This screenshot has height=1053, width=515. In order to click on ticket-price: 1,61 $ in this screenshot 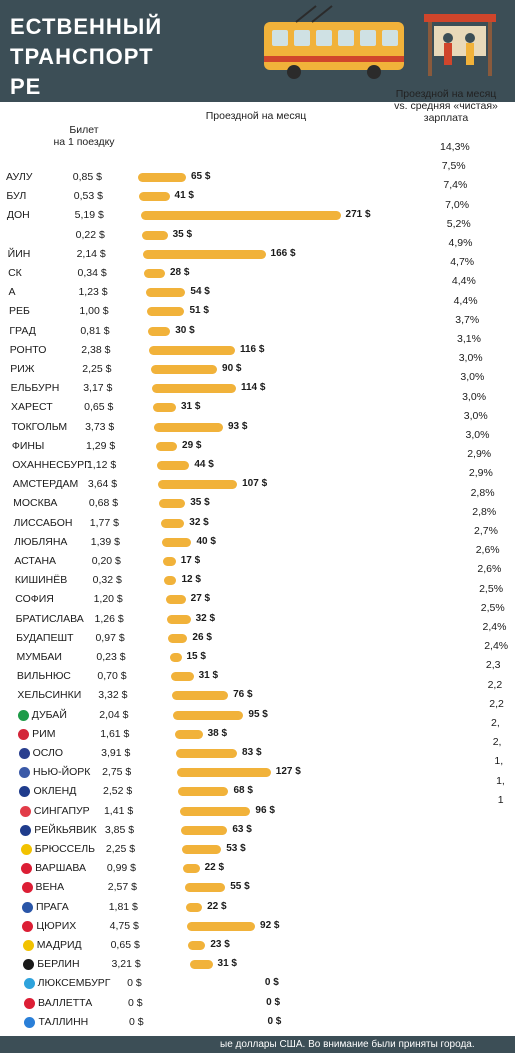, I will do `click(115, 733)`.